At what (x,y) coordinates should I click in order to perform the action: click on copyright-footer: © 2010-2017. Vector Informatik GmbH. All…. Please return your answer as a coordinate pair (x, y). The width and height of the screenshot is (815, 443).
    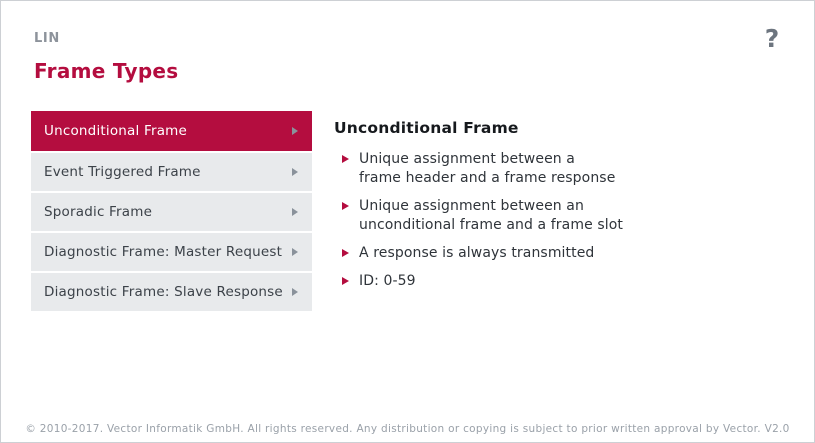
    Looking at the image, I should click on (407, 429).